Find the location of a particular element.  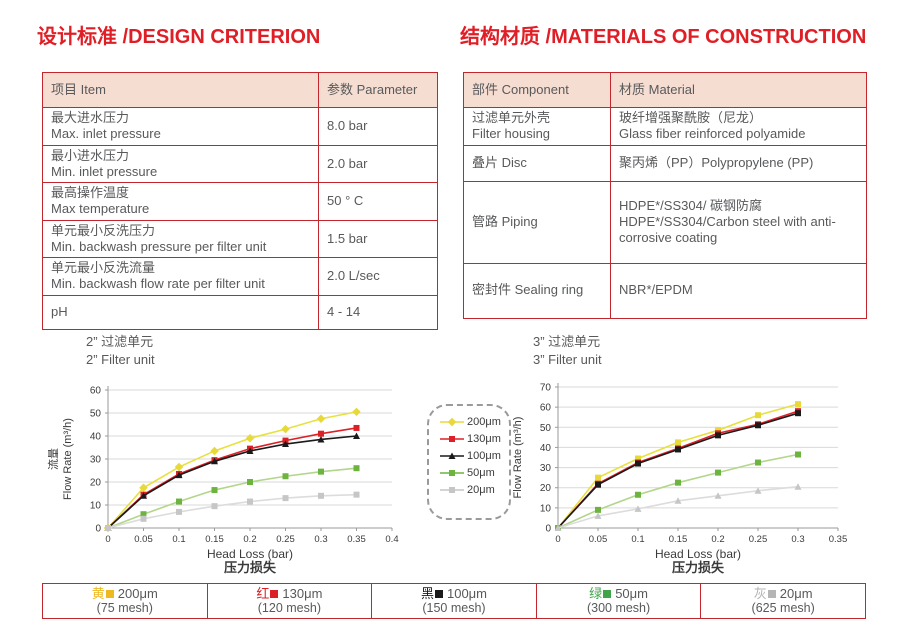

color-name-zh: 红 is located at coordinates (263, 593).